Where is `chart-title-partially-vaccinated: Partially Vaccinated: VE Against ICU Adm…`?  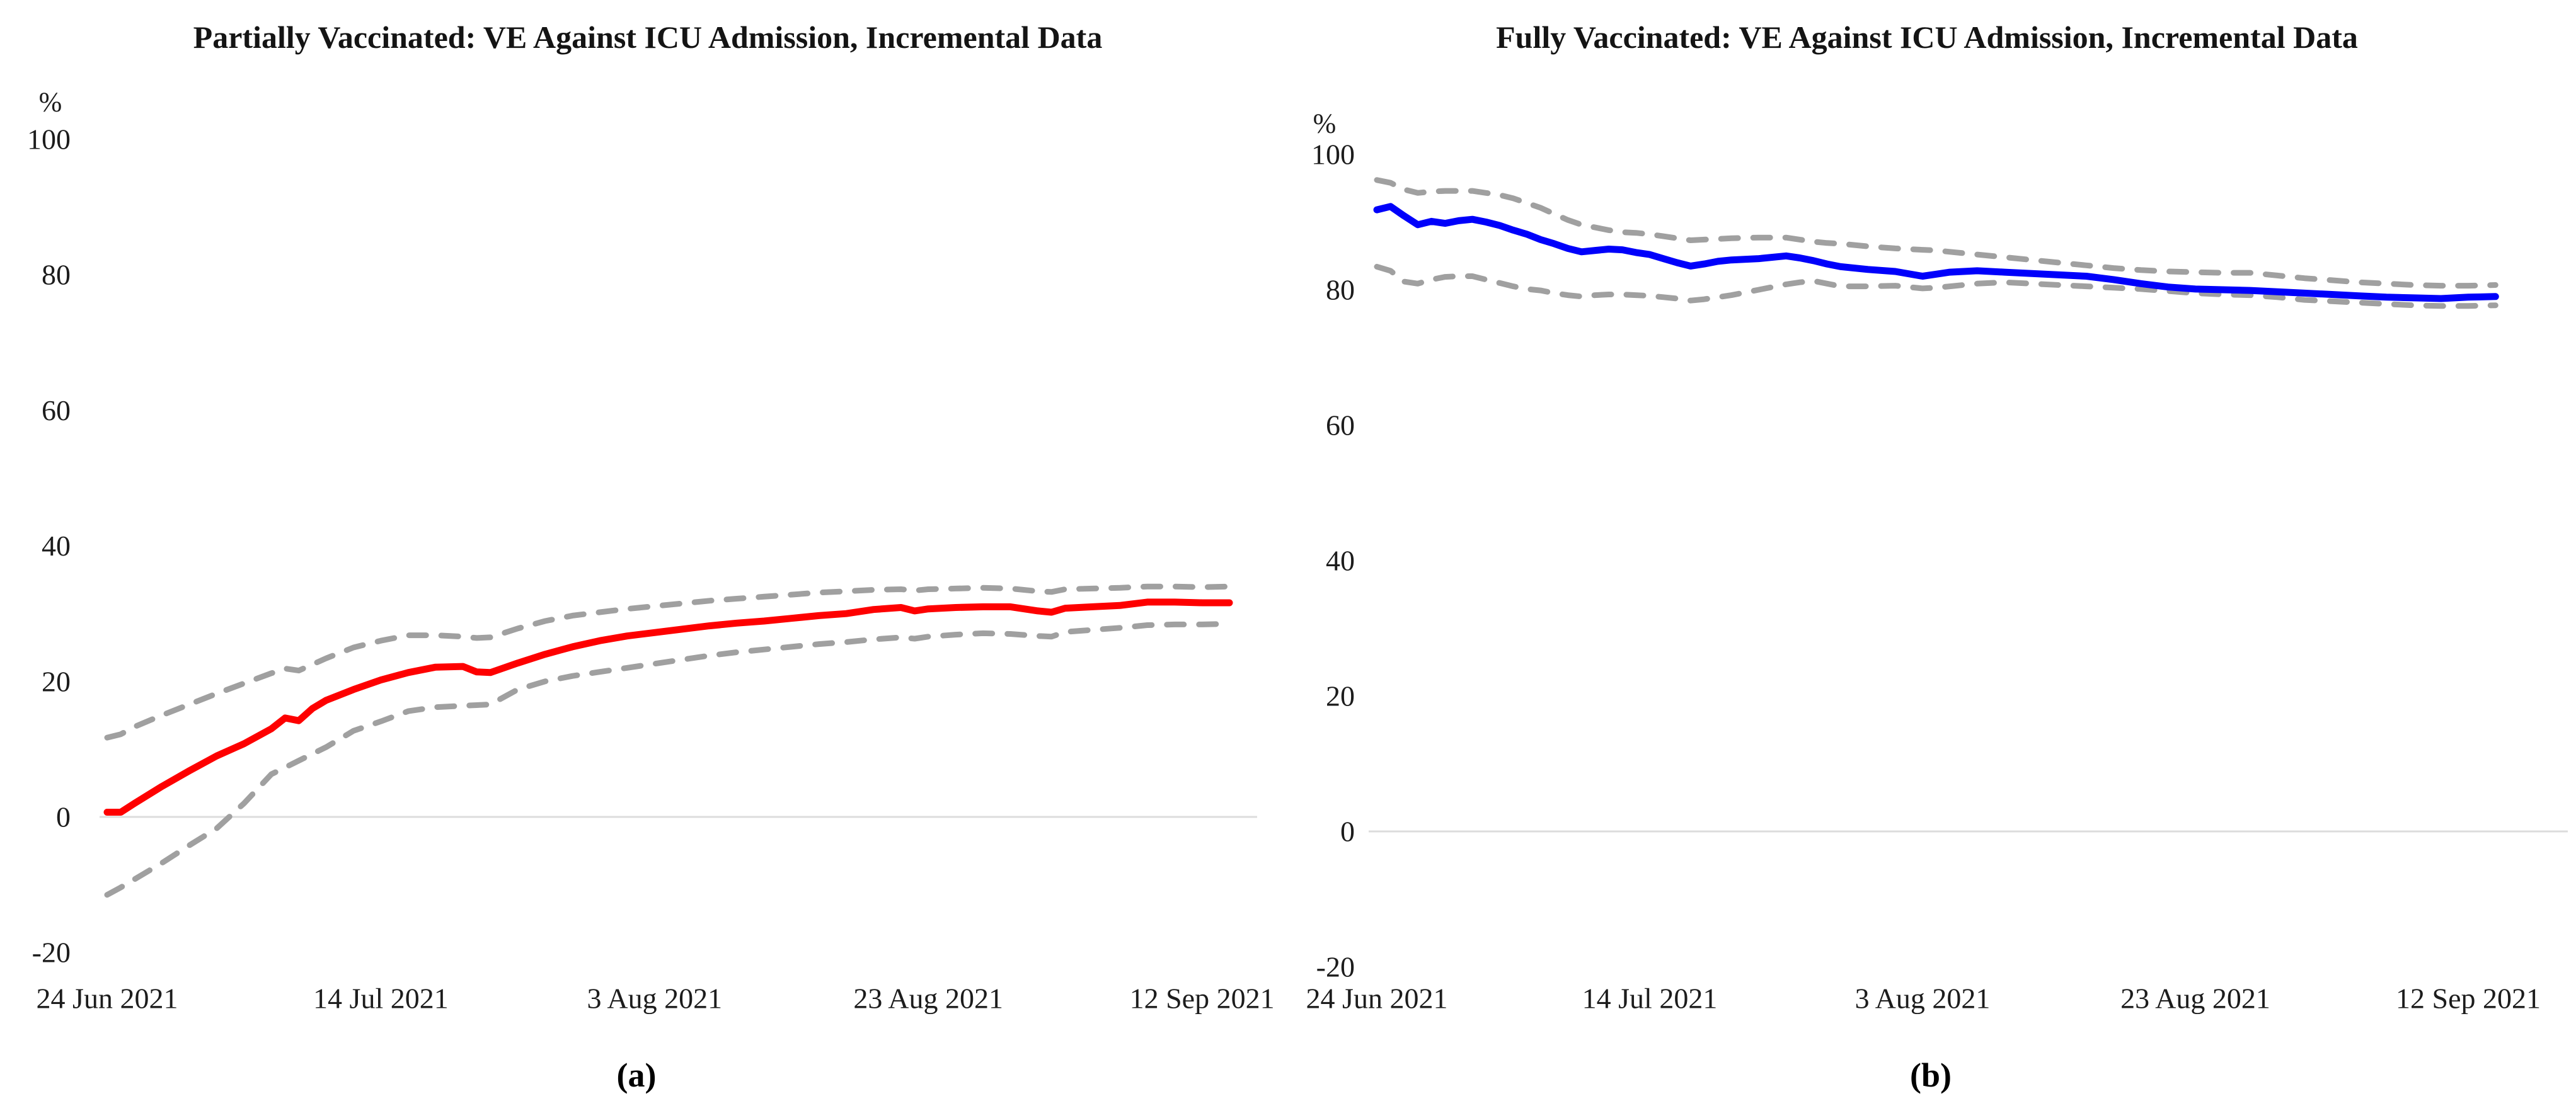 chart-title-partially-vaccinated: Partially Vaccinated: VE Against ICU Adm… is located at coordinates (648, 37).